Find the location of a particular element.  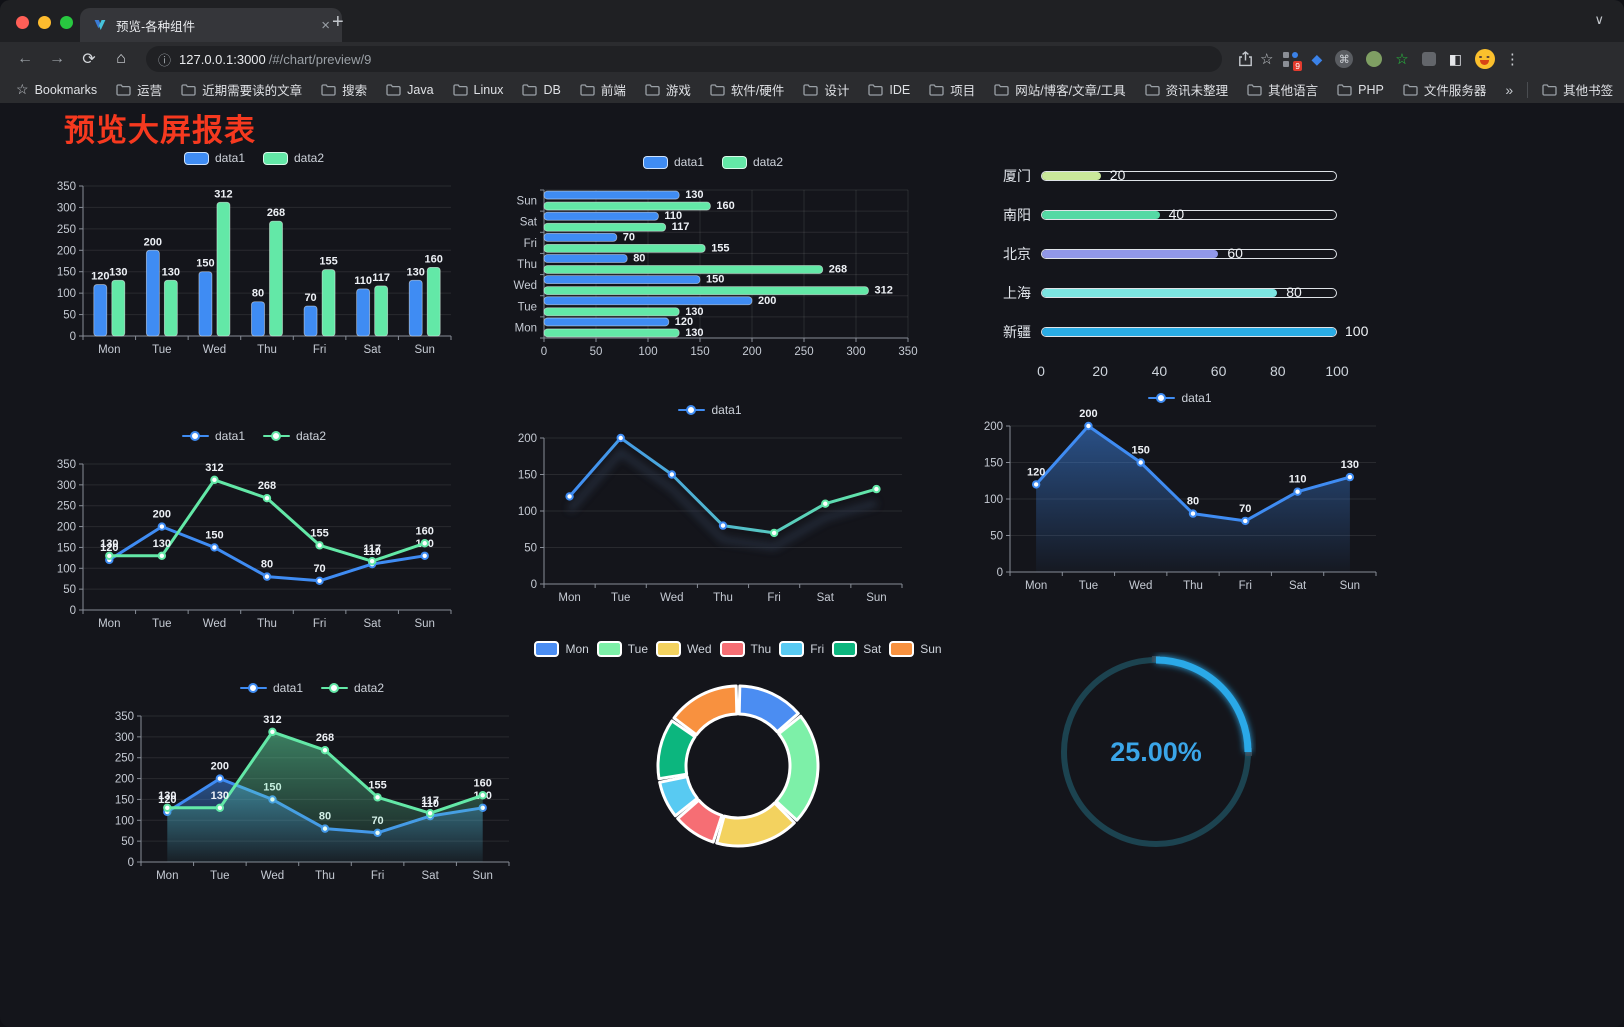

site-info-icon: ⓘ is located at coordinates (165, 60).